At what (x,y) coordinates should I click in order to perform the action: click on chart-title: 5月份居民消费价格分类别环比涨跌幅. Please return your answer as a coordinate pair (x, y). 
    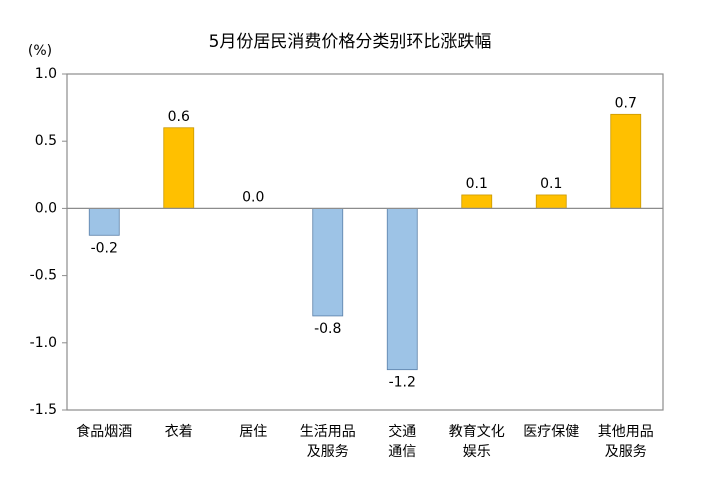
    Looking at the image, I should click on (350, 42).